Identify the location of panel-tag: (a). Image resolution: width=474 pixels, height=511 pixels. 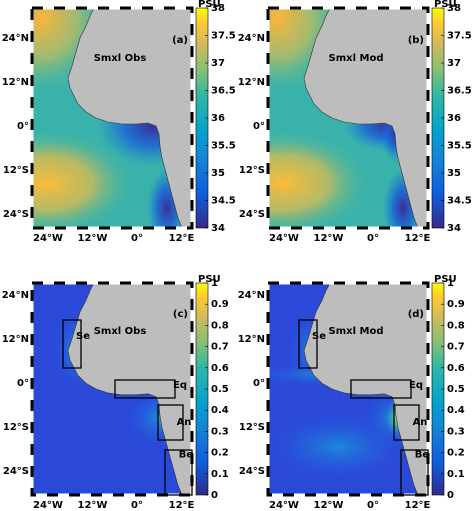
(180, 40).